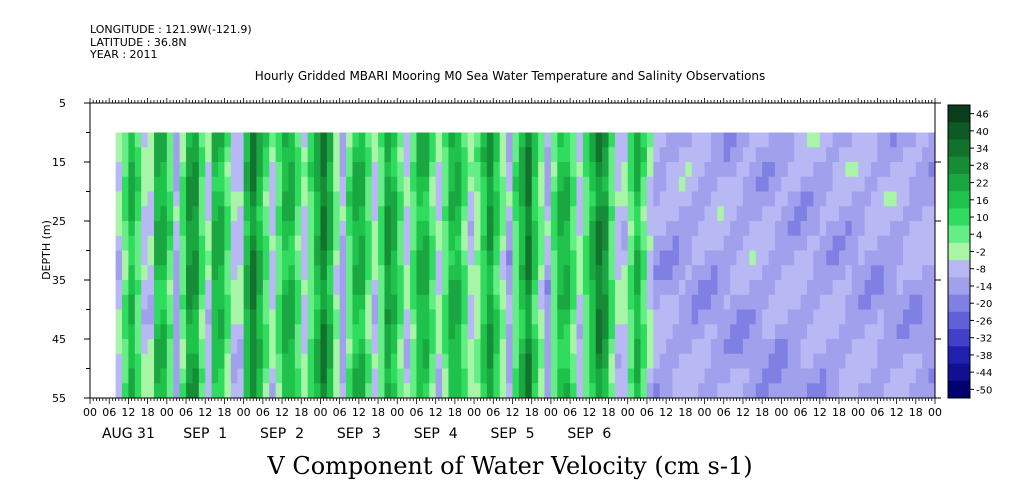 The width and height of the screenshot is (1009, 504). What do you see at coordinates (282, 434) in the screenshot?
I see `x-day-label: SEP 2` at bounding box center [282, 434].